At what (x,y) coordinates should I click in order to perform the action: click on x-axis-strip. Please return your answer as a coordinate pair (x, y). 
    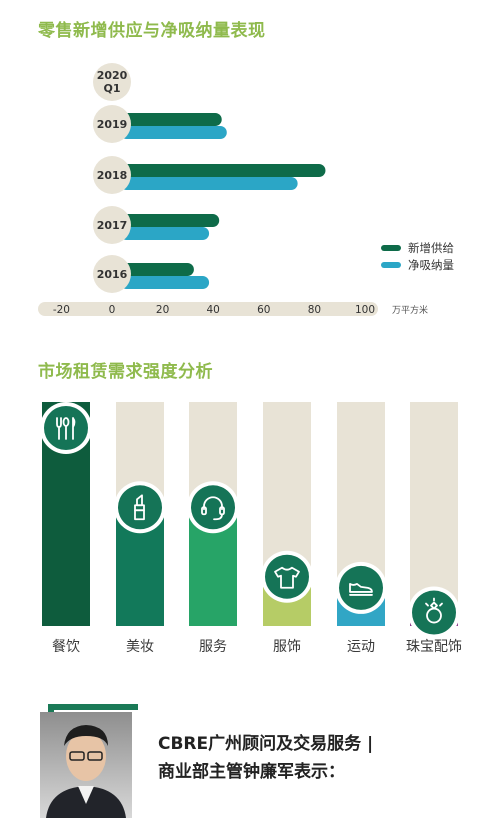
    Looking at the image, I should click on (208, 309).